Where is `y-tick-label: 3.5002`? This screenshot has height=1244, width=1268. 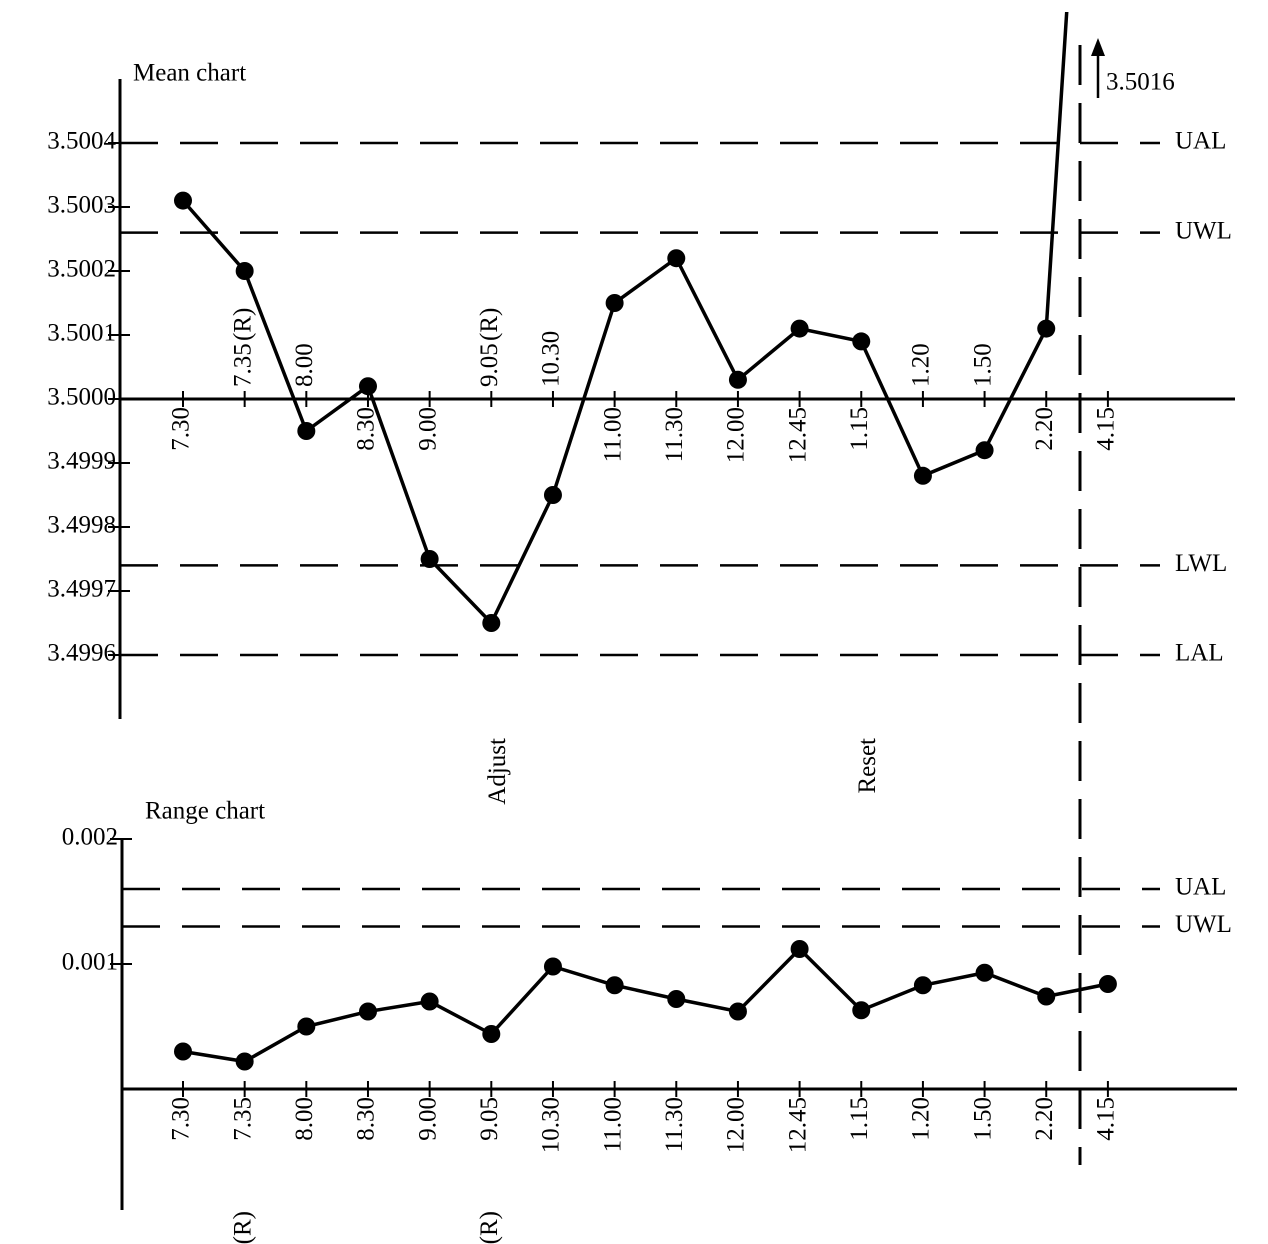
y-tick-label: 3.5002 is located at coordinates (81, 269).